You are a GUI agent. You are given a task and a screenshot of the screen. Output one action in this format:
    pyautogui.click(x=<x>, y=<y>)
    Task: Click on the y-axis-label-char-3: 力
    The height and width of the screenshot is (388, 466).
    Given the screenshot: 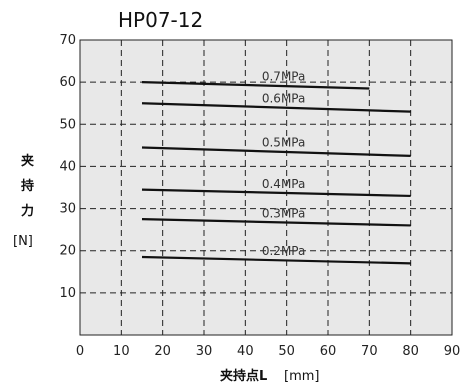 What is the action you would take?
    pyautogui.click(x=27, y=211)
    